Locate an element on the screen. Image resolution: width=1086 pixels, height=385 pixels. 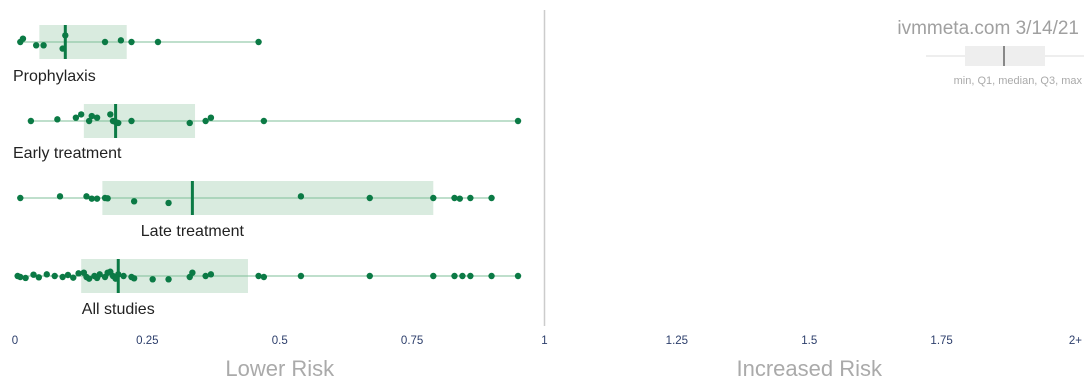
x-tick-label: 2+ is located at coordinates (1075, 341).